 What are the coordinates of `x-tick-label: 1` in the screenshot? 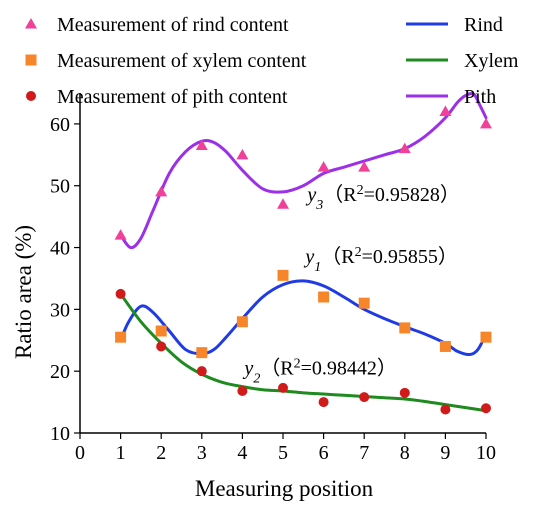 It's located at (121, 453).